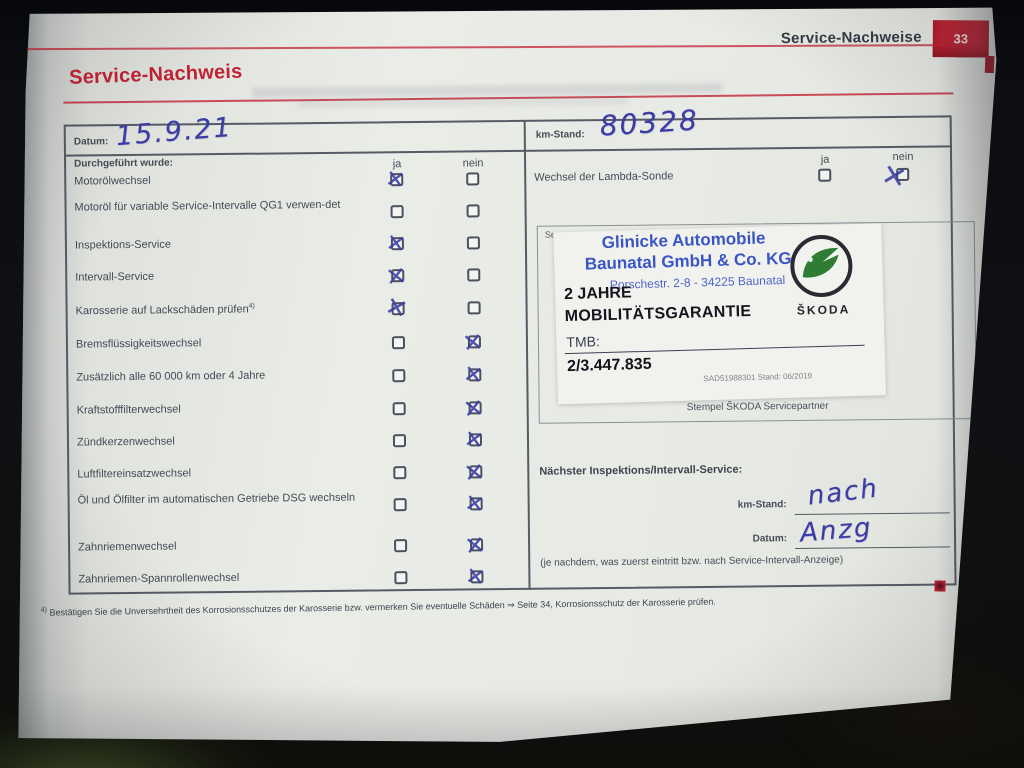  What do you see at coordinates (758, 377) in the screenshot?
I see `form-code: SAD51988301 Stand: 06/2019` at bounding box center [758, 377].